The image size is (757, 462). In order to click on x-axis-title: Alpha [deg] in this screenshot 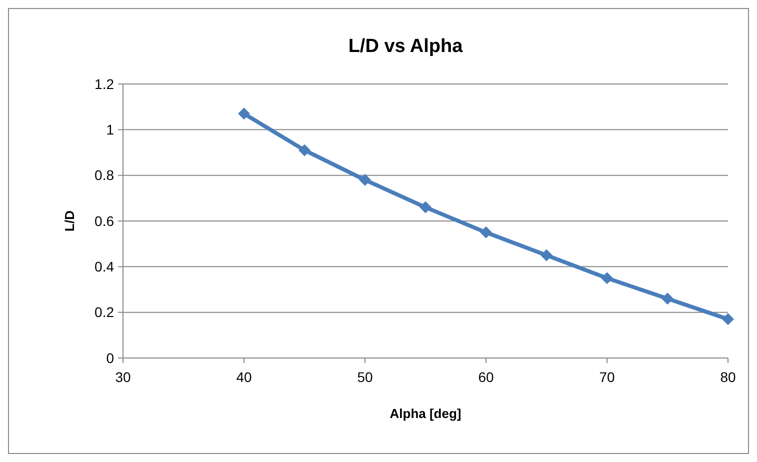, I will do `click(426, 413)`.